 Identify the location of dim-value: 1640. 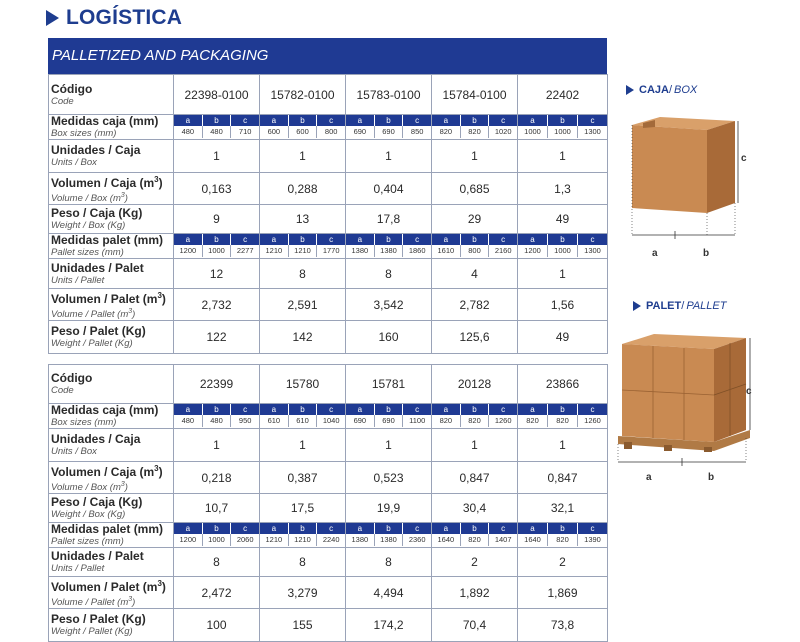
(446, 539).